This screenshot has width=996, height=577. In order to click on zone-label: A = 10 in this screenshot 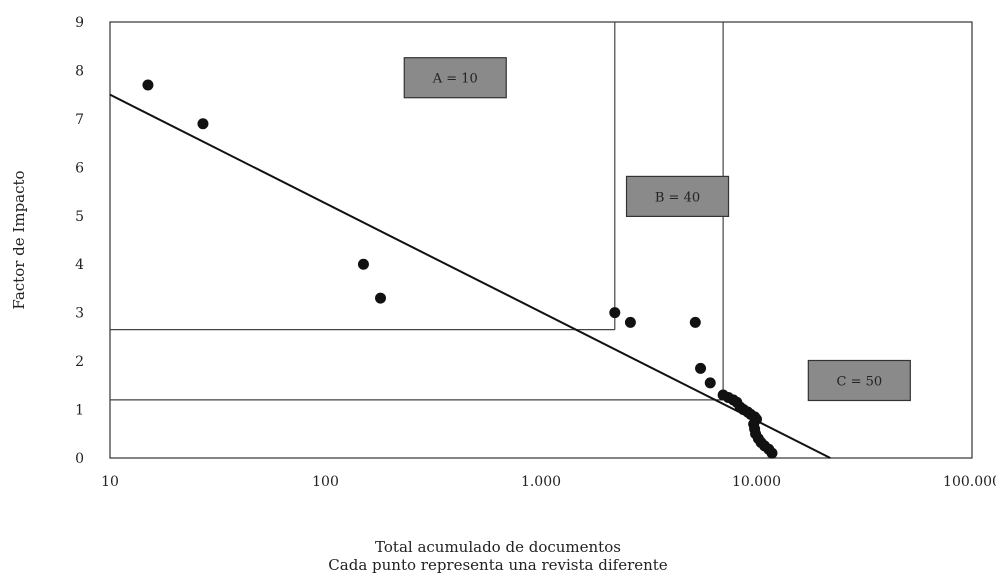, I will do `click(455, 79)`.